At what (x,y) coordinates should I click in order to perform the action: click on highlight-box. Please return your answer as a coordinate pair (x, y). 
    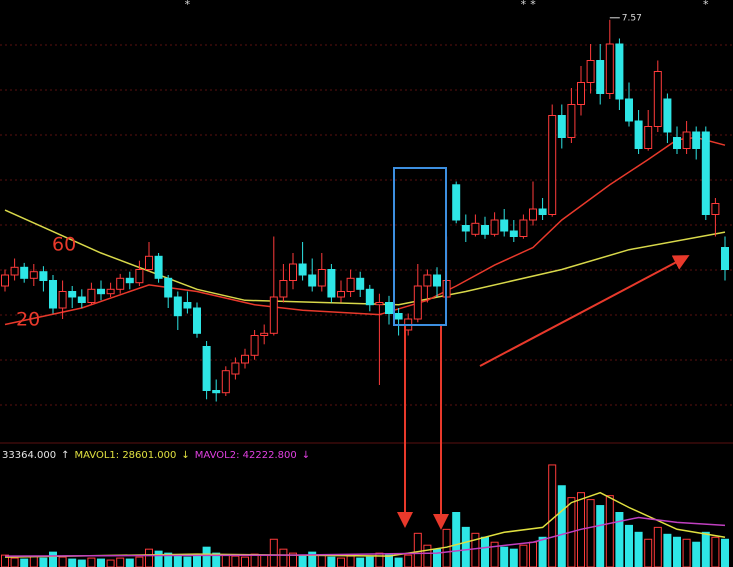
    Looking at the image, I should click on (420, 246).